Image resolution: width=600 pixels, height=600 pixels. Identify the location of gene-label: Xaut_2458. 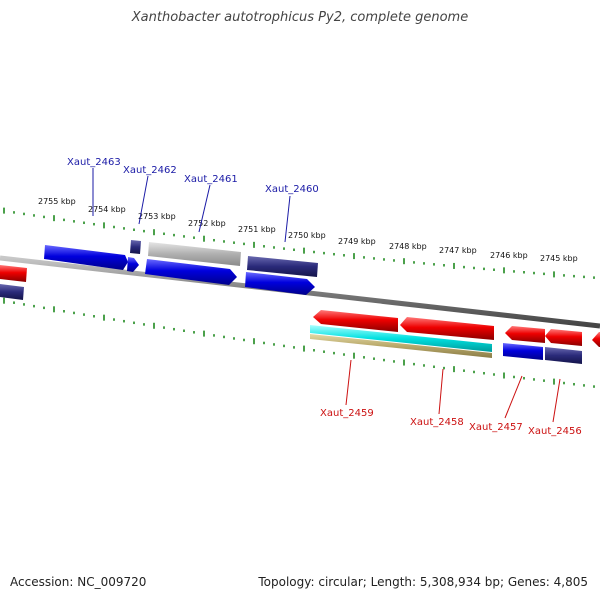
(437, 422).